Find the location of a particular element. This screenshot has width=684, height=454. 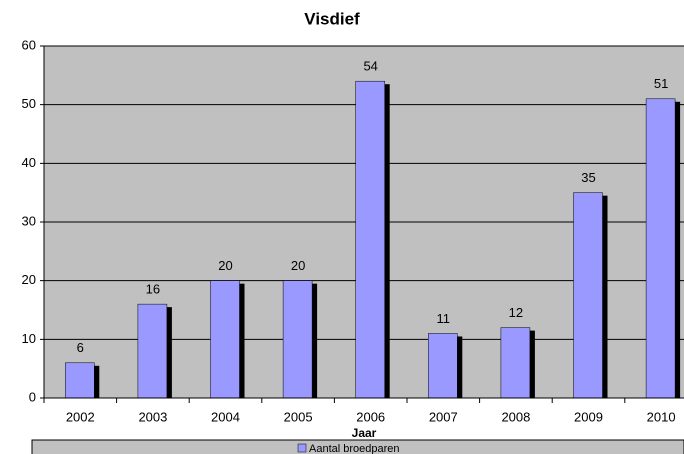

y-tick-label: 60 is located at coordinates (29, 44).